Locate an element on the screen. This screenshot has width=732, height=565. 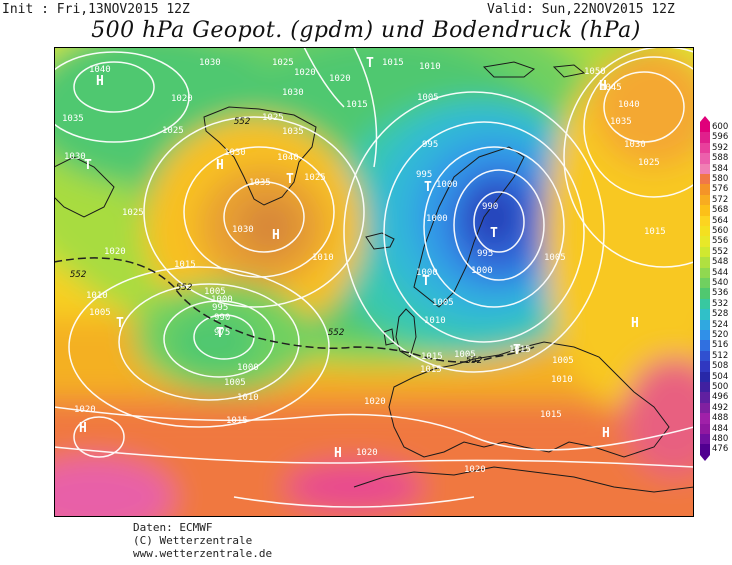
isobar-1040-russia is located at coordinates (638, 127).